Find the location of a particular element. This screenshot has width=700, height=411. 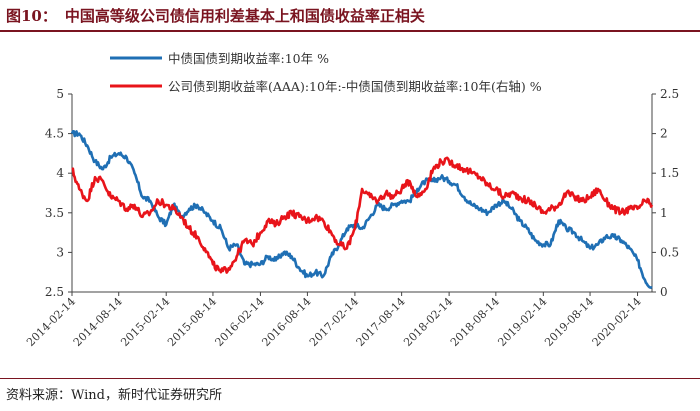

y-right-tick-label: 0.5 is located at coordinates (669, 252).